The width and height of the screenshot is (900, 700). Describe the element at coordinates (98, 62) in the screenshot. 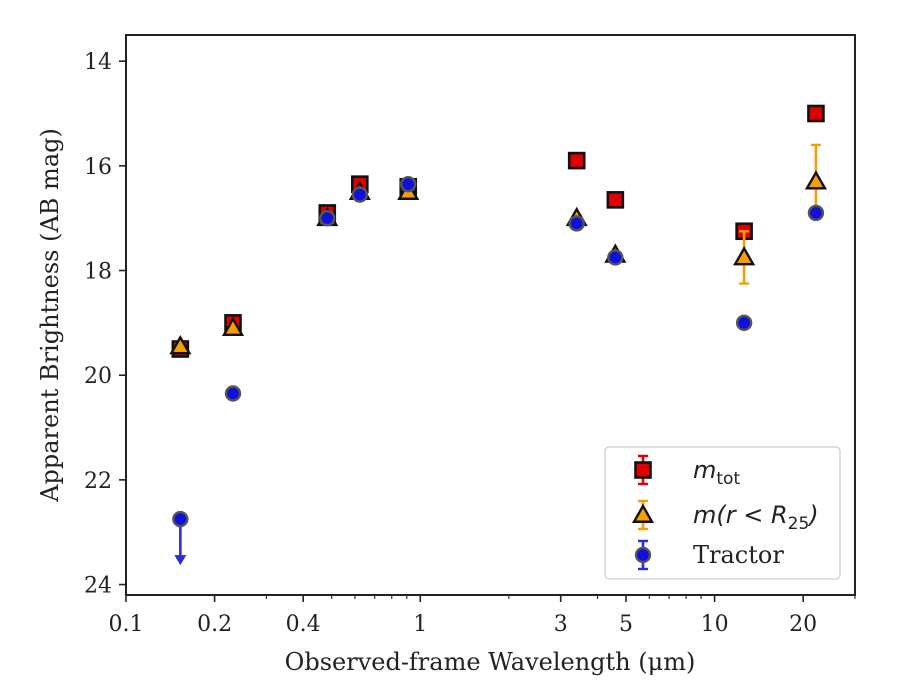

I see `y-tick-label: 14` at that location.